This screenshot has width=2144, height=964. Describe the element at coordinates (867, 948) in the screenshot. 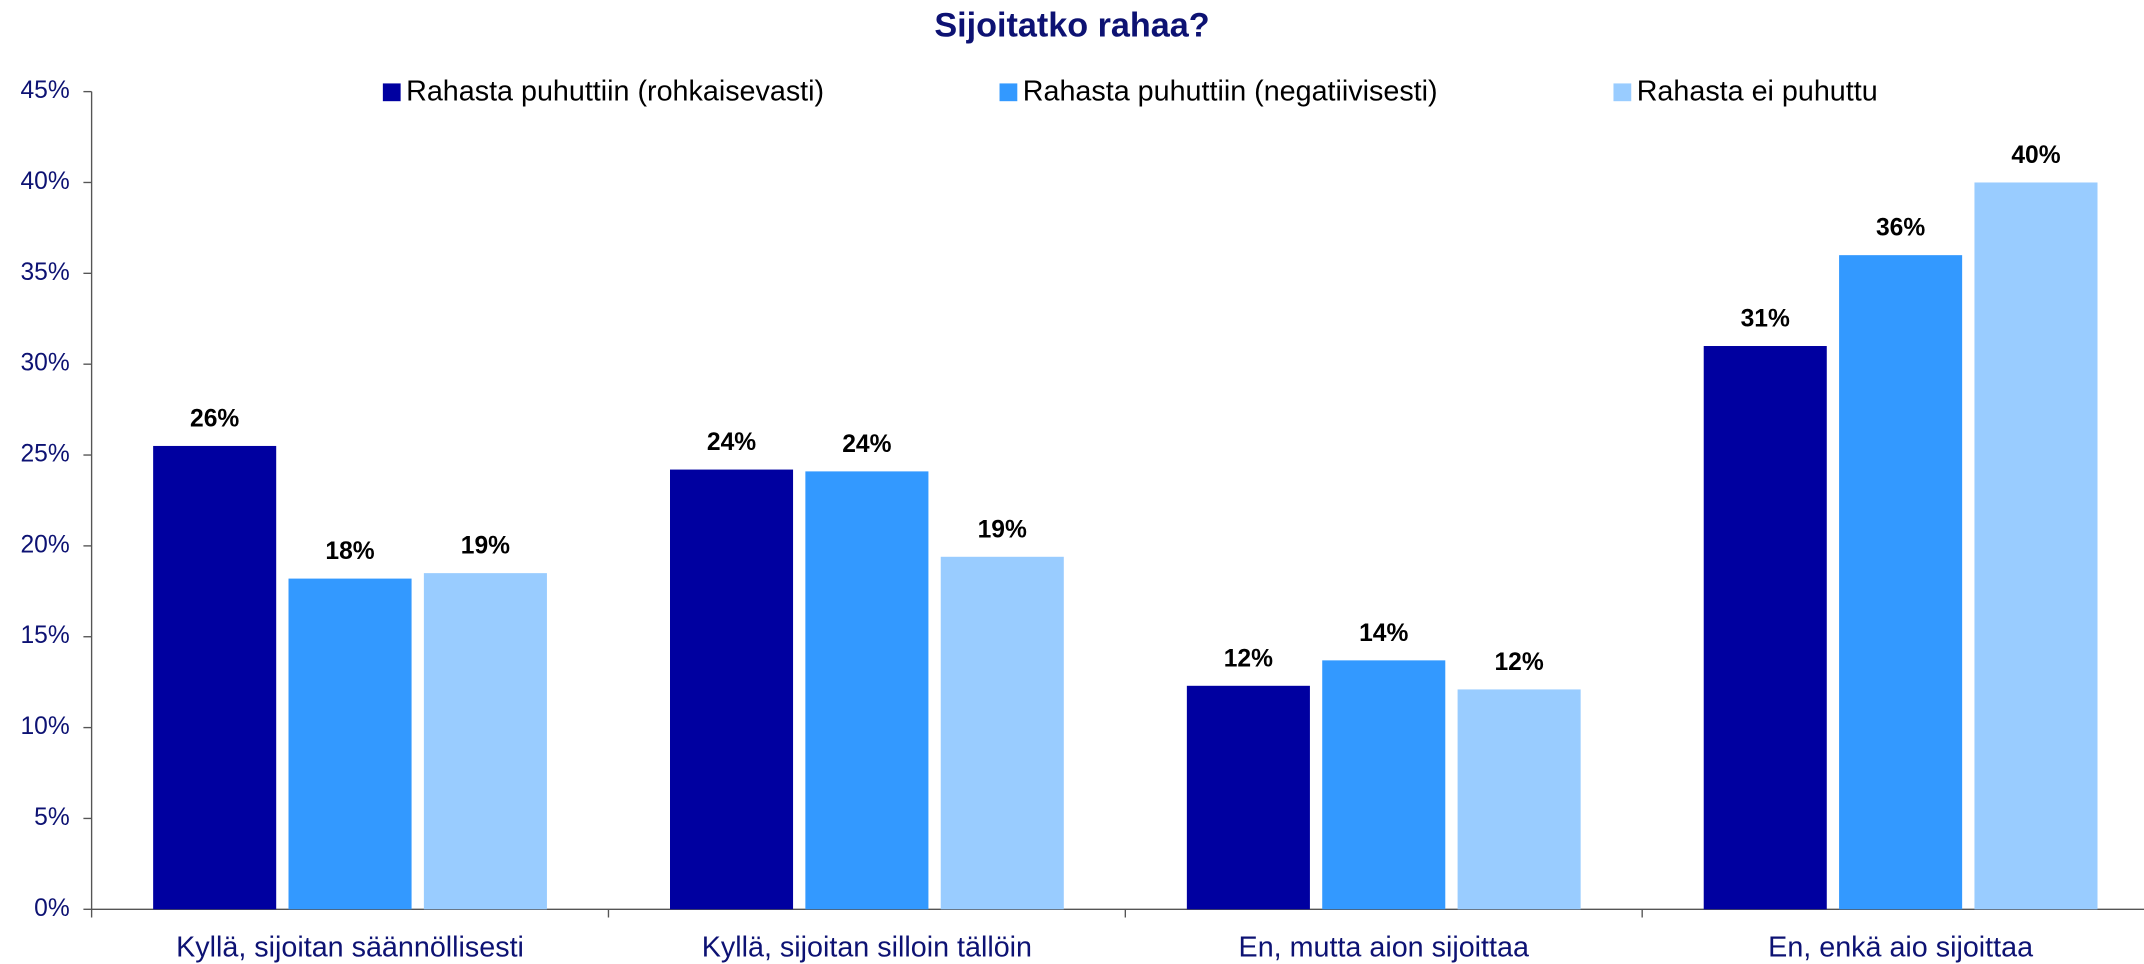

I see `x-tick-label: Kyllä, sijoitan silloin tällöin` at that location.